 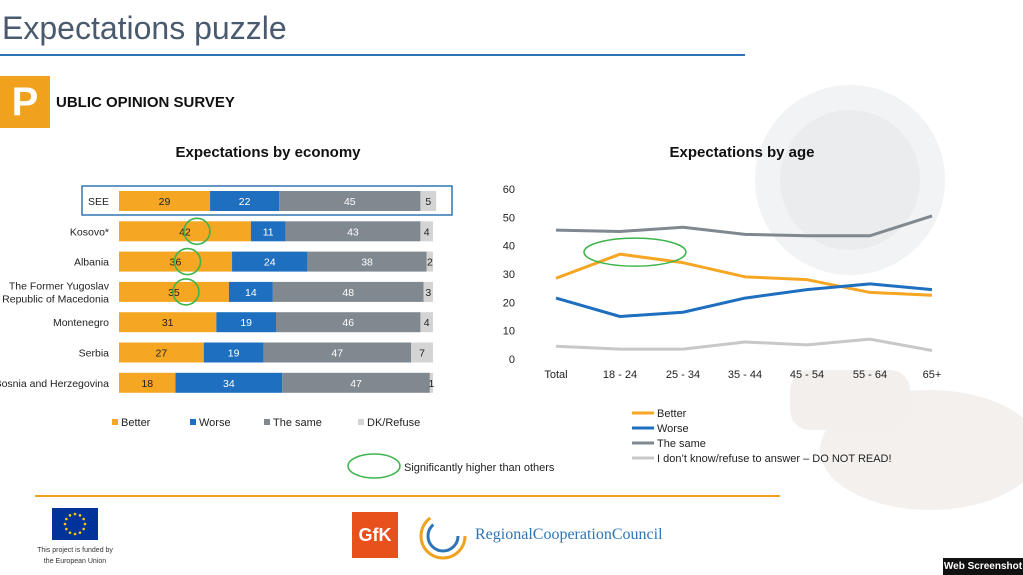 I want to click on bar-label-the-former-yugoslav-republic-of-macedonia-worse: 14, so click(x=251, y=293).